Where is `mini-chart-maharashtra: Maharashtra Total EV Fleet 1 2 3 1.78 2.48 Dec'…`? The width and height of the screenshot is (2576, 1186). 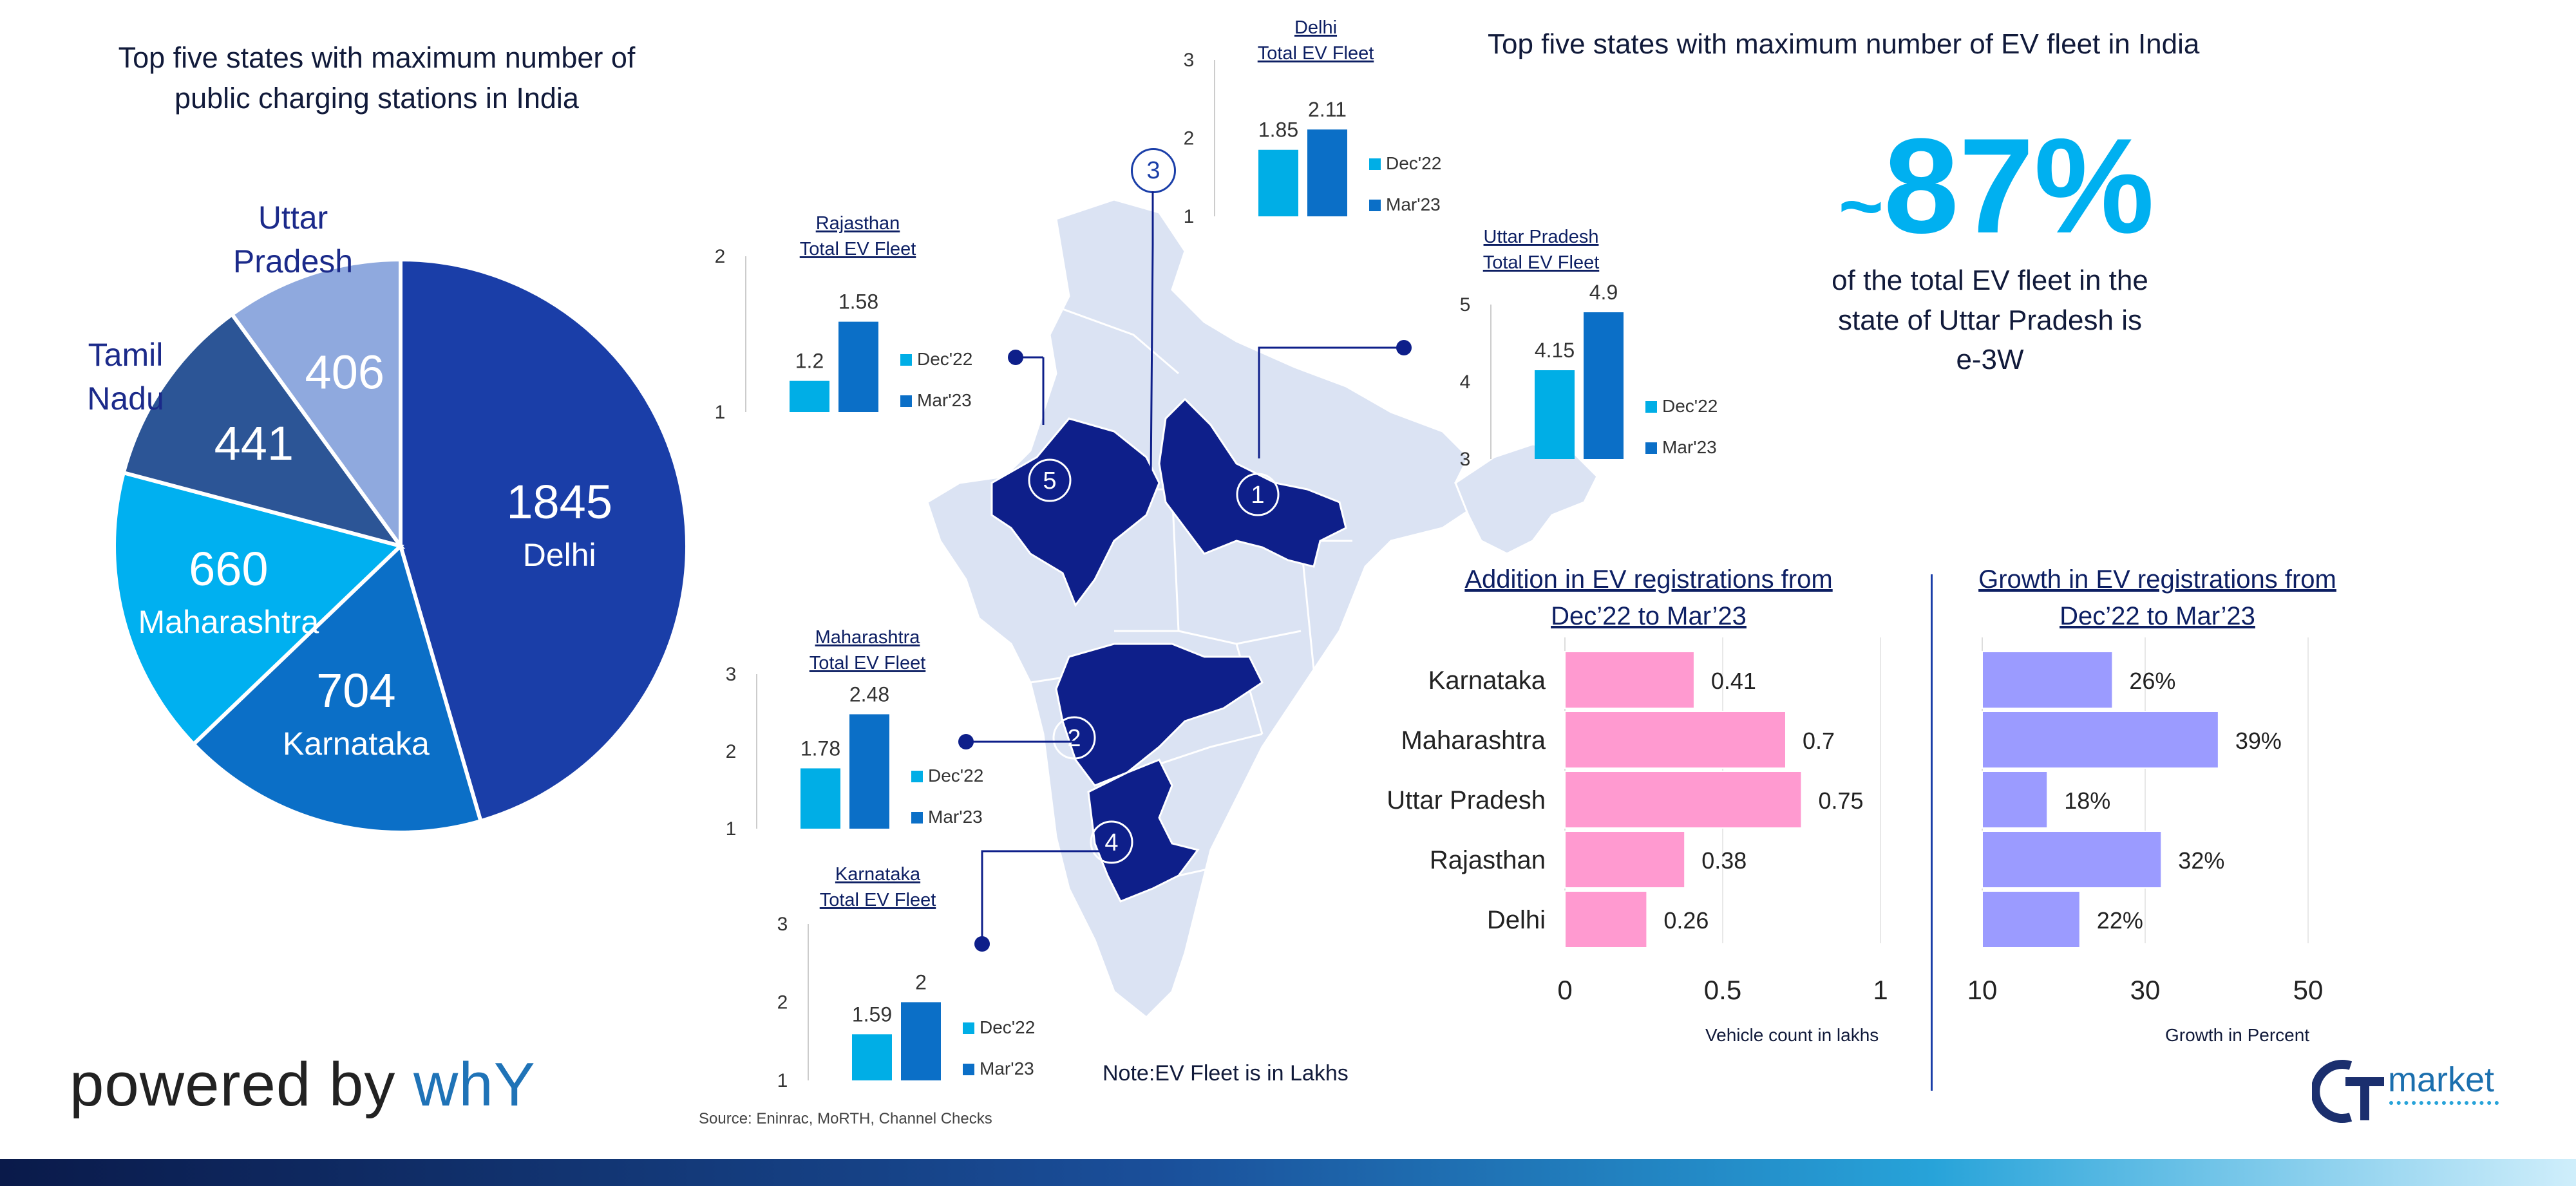 mini-chart-maharashtra: Maharashtra Total EV Fleet 1 2 3 1.78 2.48 Dec'… is located at coordinates (899, 730).